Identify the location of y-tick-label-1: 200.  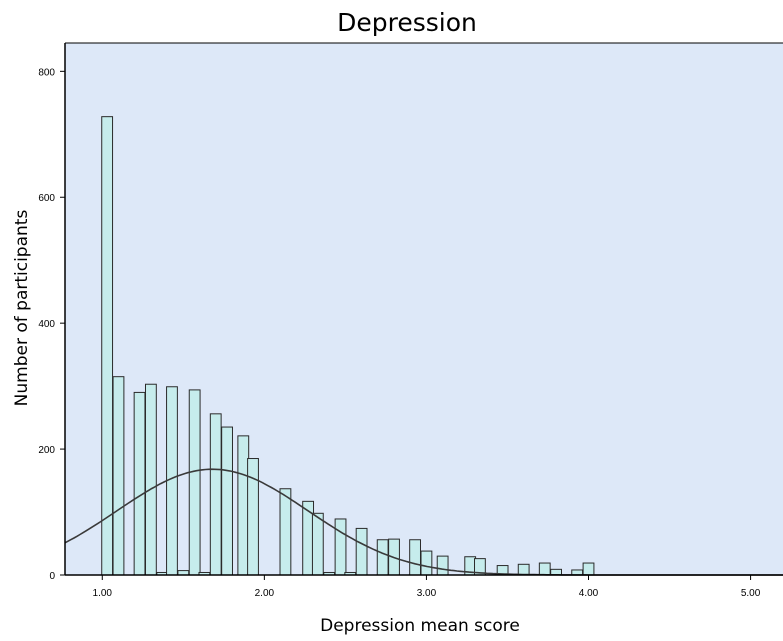
(46, 450).